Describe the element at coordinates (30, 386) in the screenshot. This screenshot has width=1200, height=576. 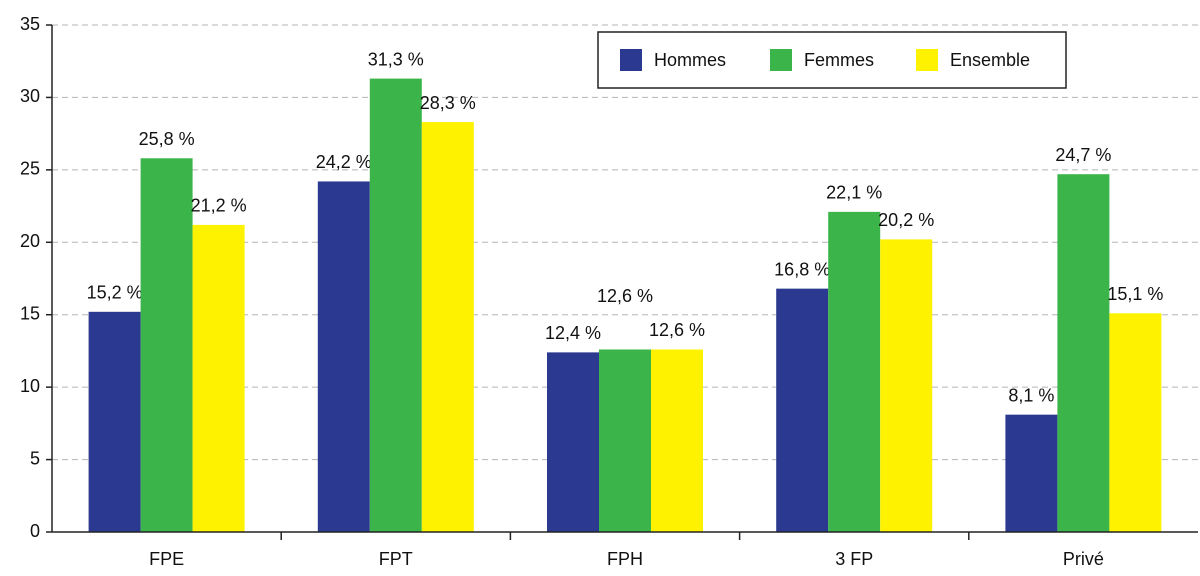
I see `y-tick-label: 10` at that location.